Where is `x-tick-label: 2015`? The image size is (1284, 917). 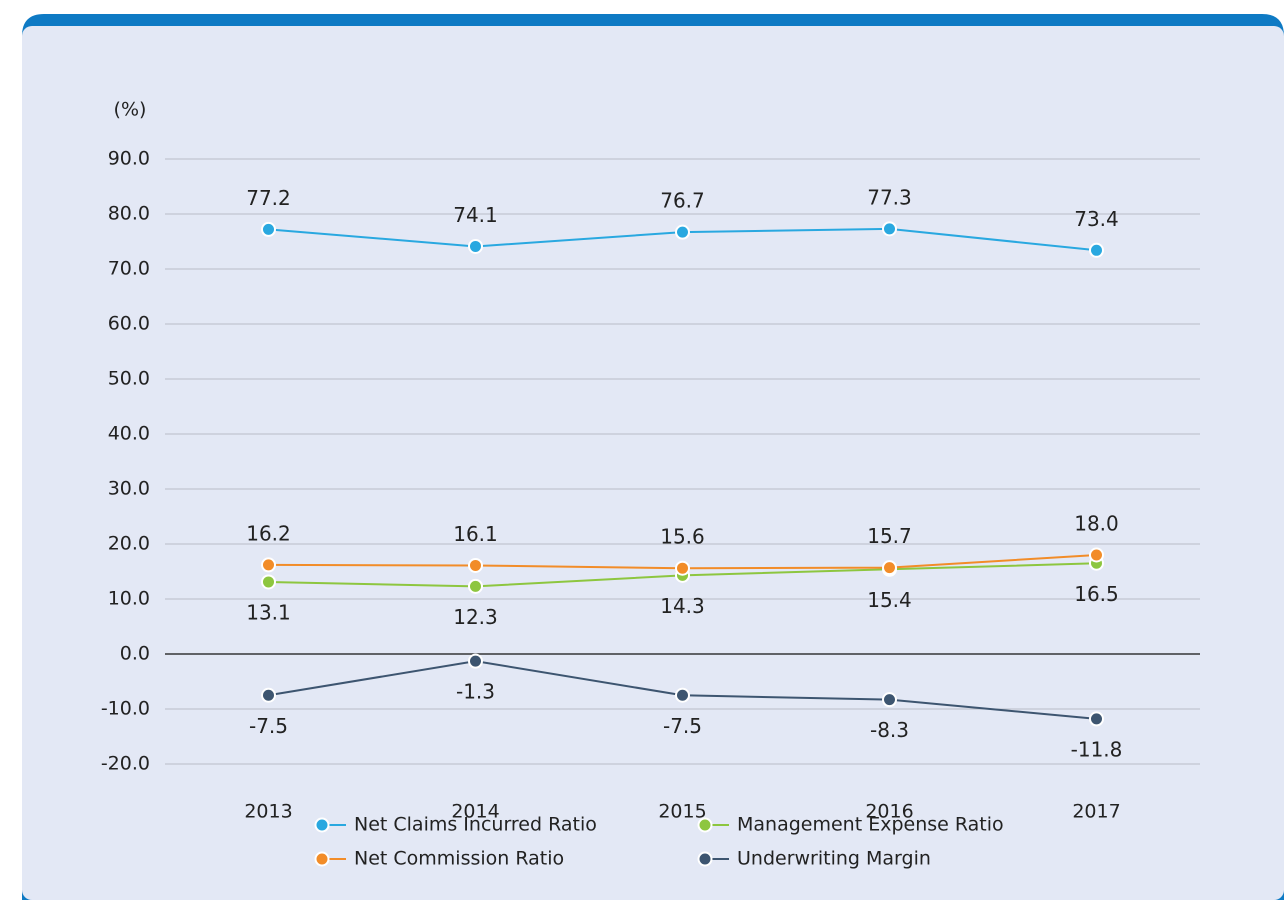
x-tick-label: 2015 is located at coordinates (682, 812).